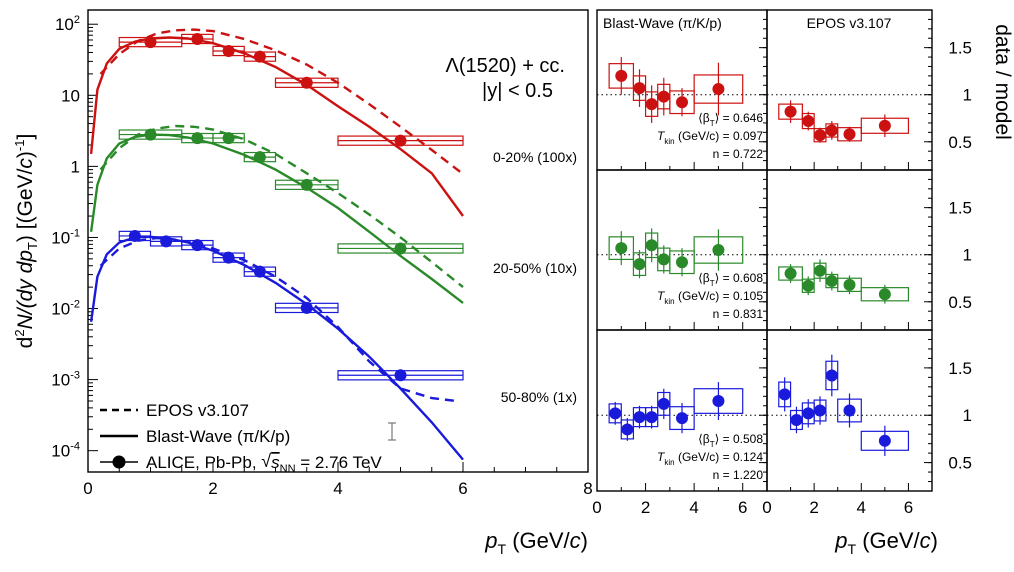 The width and height of the screenshot is (1014, 572). Describe the element at coordinates (281, 206) in the screenshot. I see `epos-curve` at that location.